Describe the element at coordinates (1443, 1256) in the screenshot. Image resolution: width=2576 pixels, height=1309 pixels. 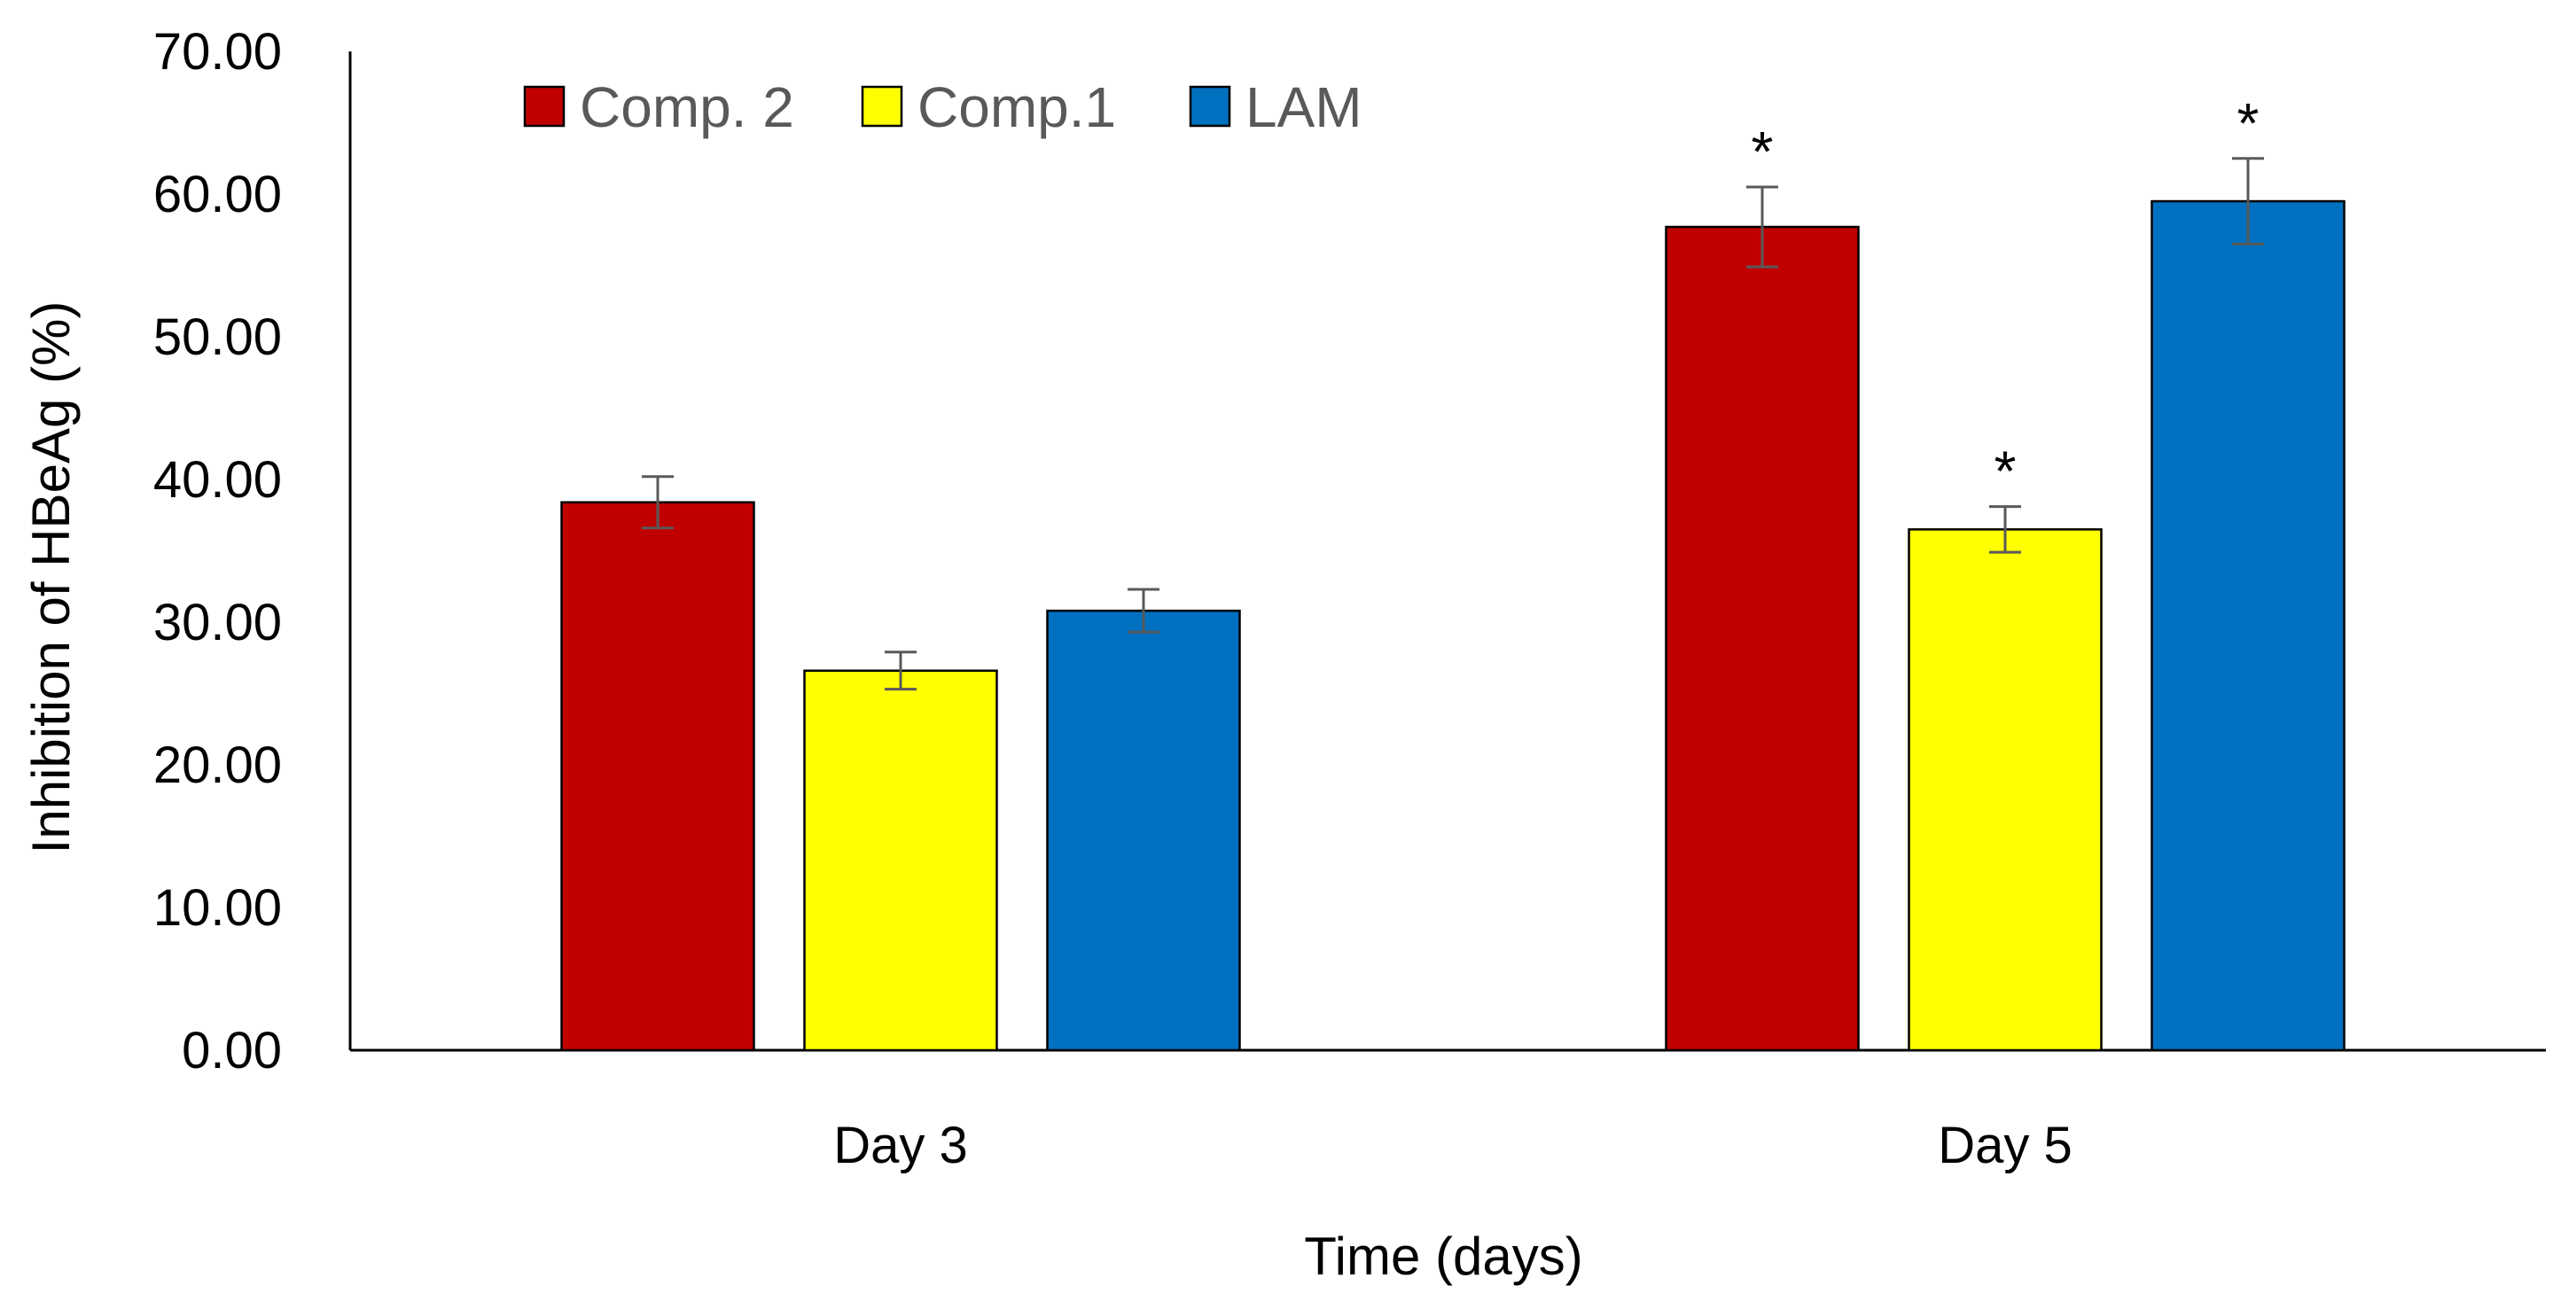
I see `x-axis-title: Time (days)` at that location.